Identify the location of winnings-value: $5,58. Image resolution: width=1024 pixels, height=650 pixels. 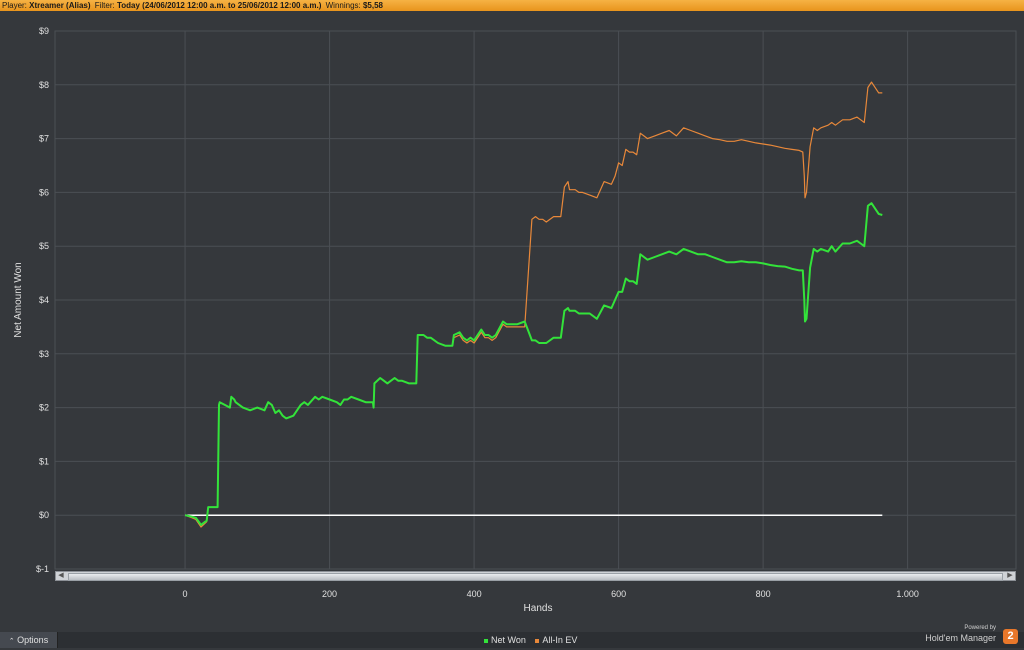
(373, 5).